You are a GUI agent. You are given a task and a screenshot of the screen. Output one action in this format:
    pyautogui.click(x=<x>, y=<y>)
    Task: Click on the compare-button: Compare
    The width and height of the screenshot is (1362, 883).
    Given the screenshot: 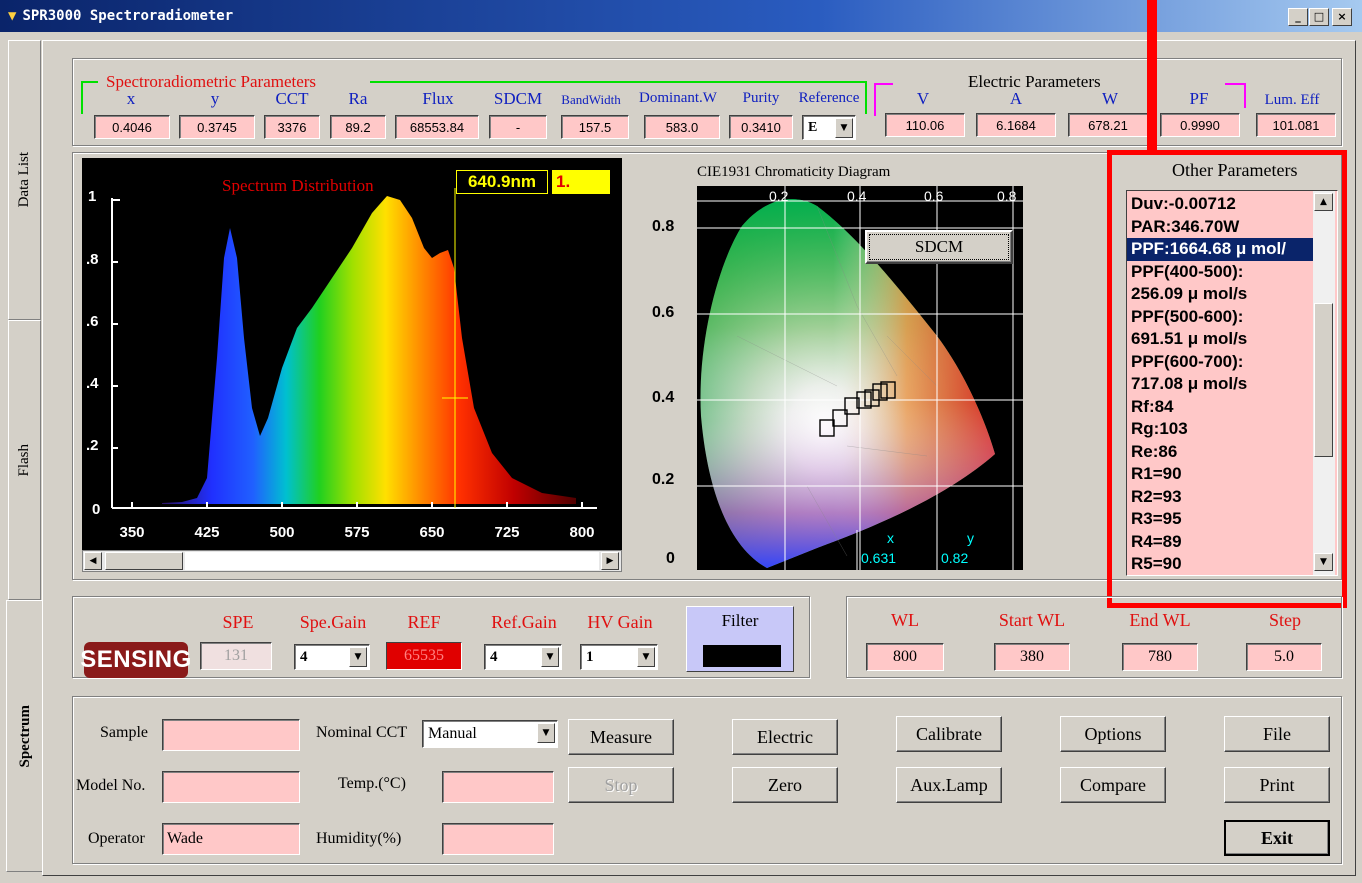 What is the action you would take?
    pyautogui.click(x=1113, y=785)
    